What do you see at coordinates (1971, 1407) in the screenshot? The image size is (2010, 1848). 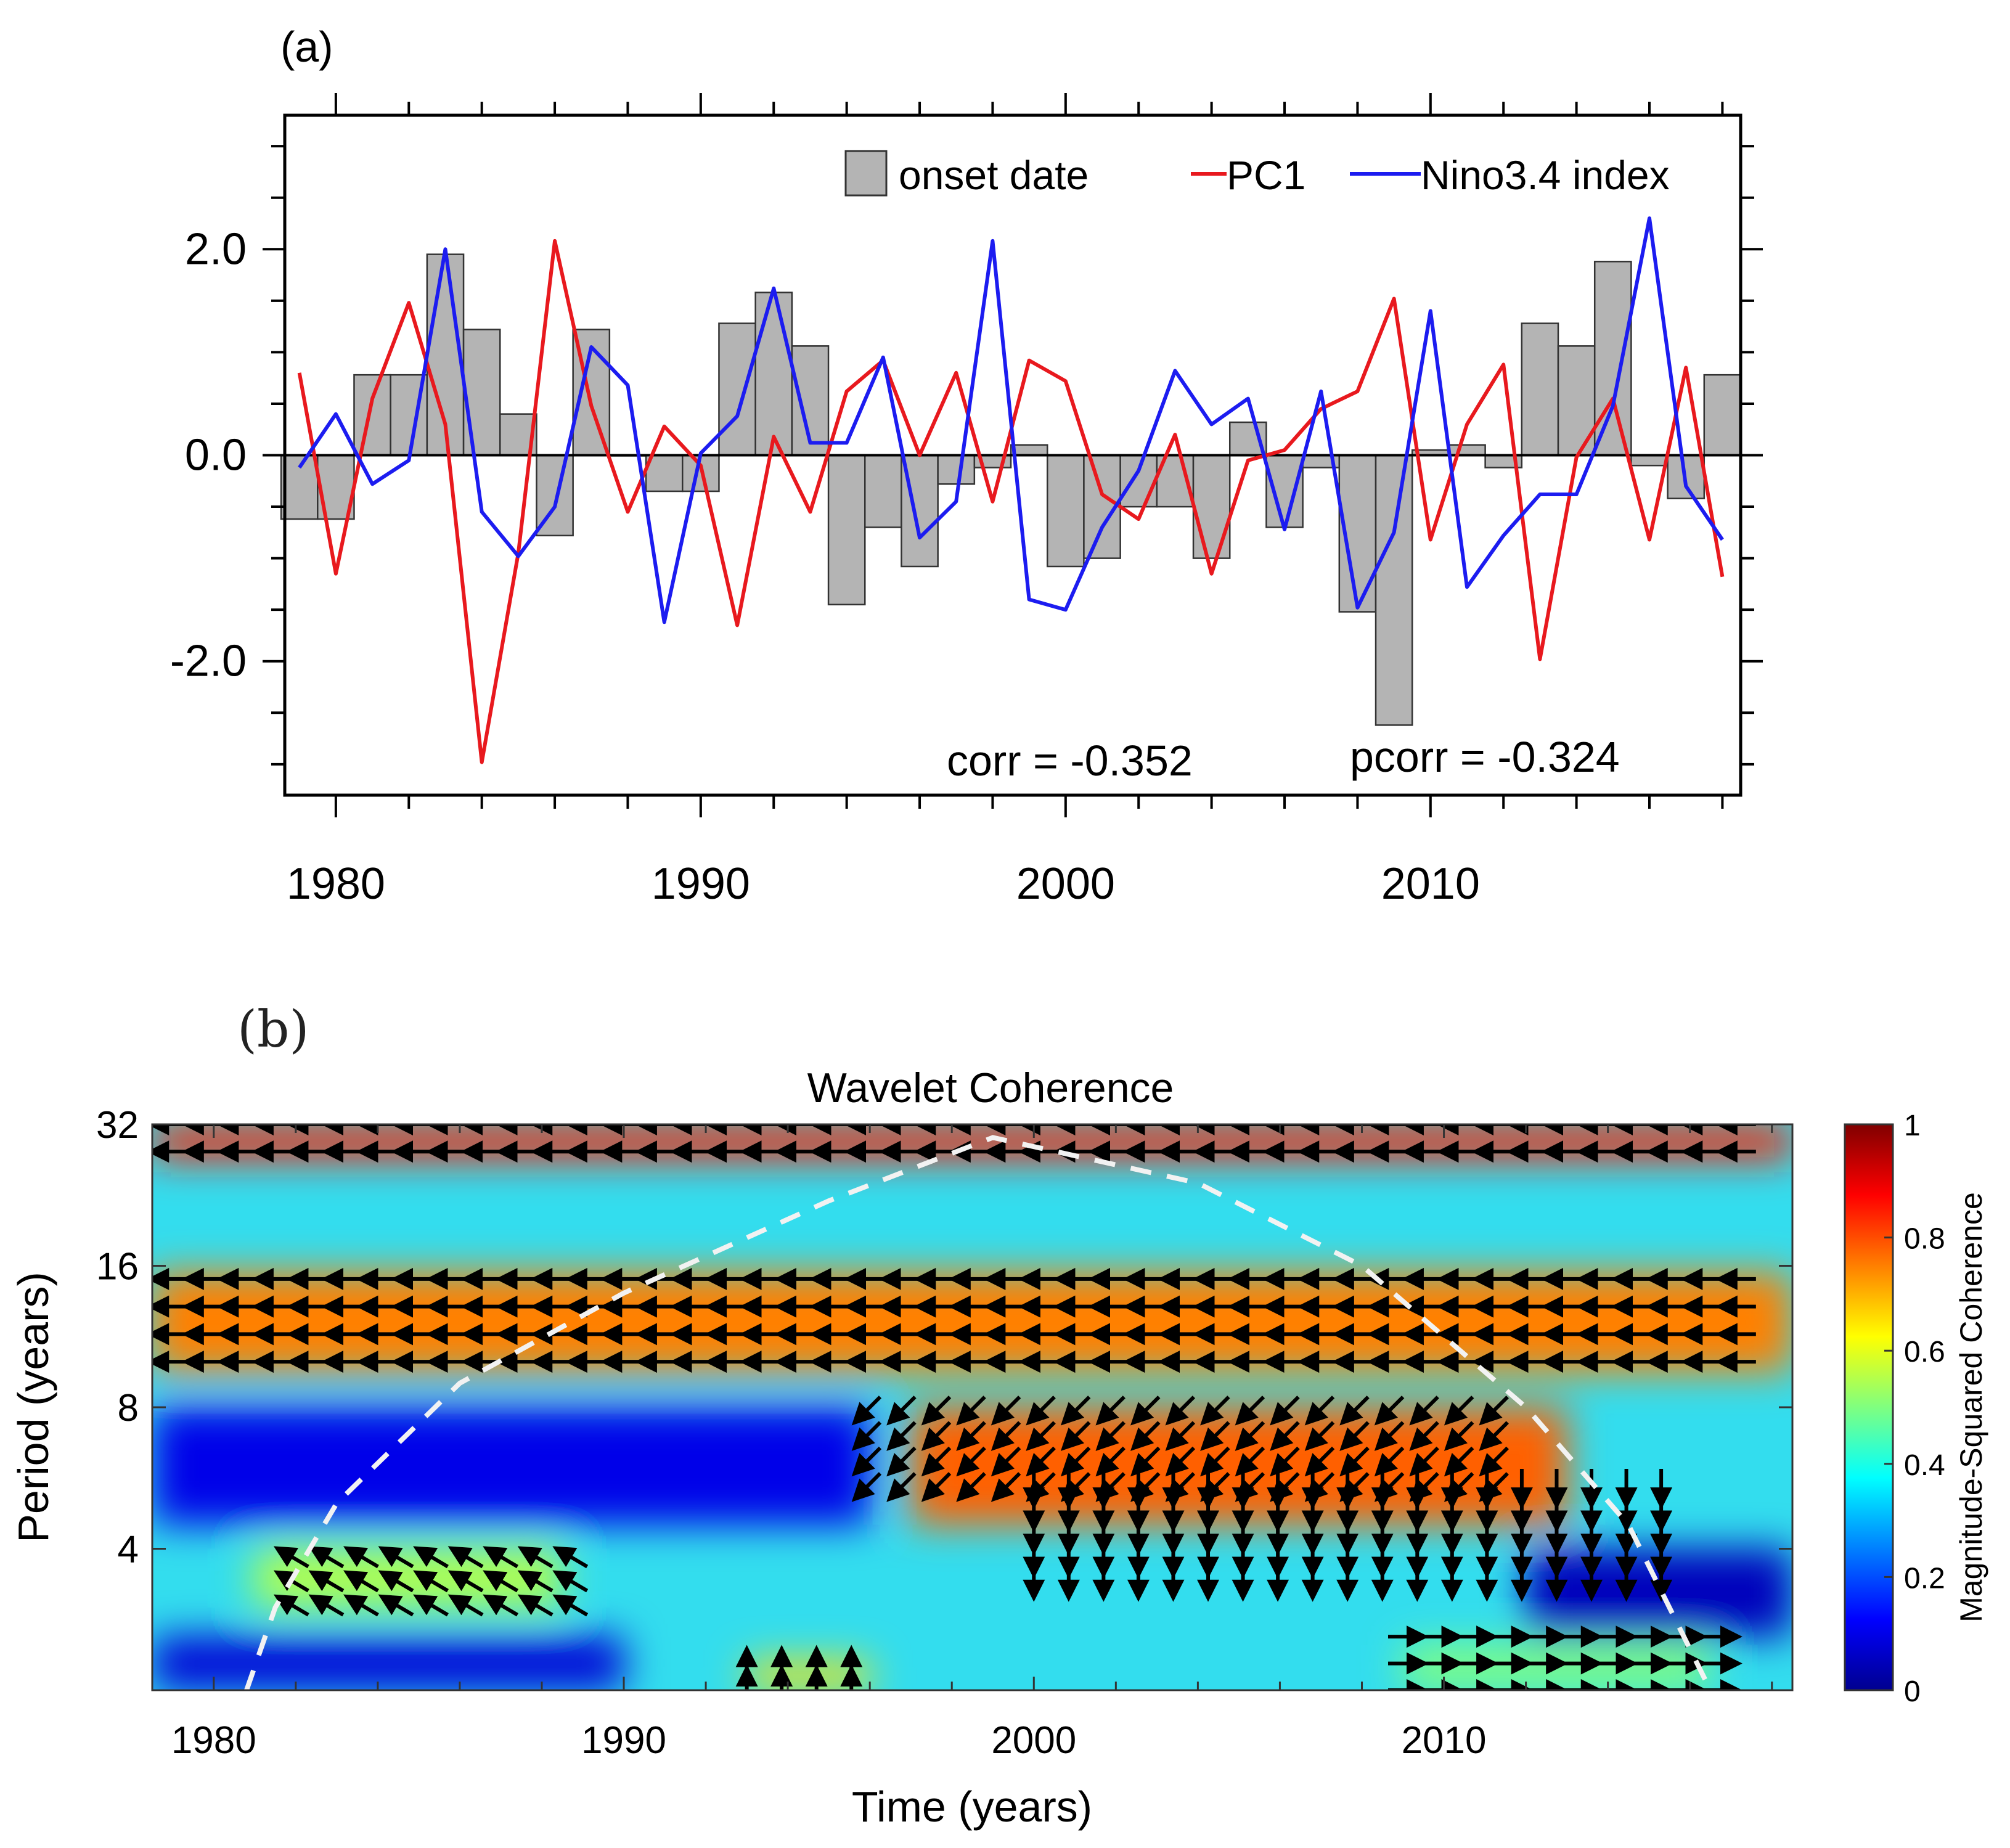 I see `colorbar-label: Magnitude-Squared Coherence` at bounding box center [1971, 1407].